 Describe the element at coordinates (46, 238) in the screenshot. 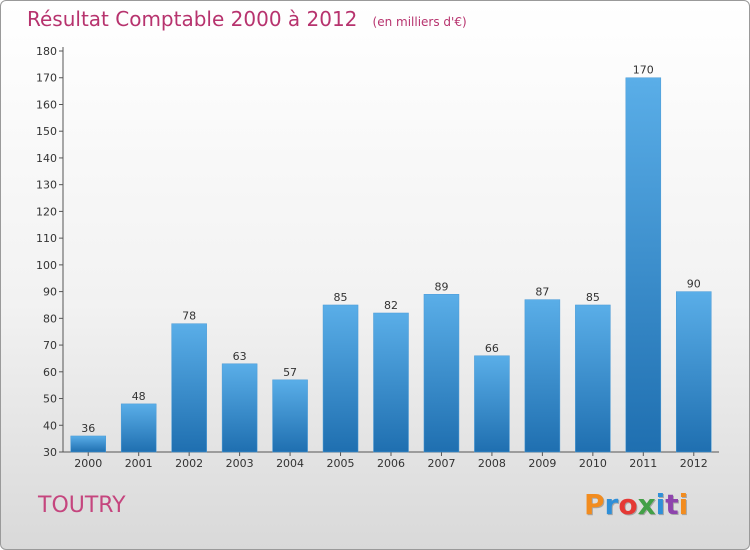

I see `y-tick-label: 110` at that location.